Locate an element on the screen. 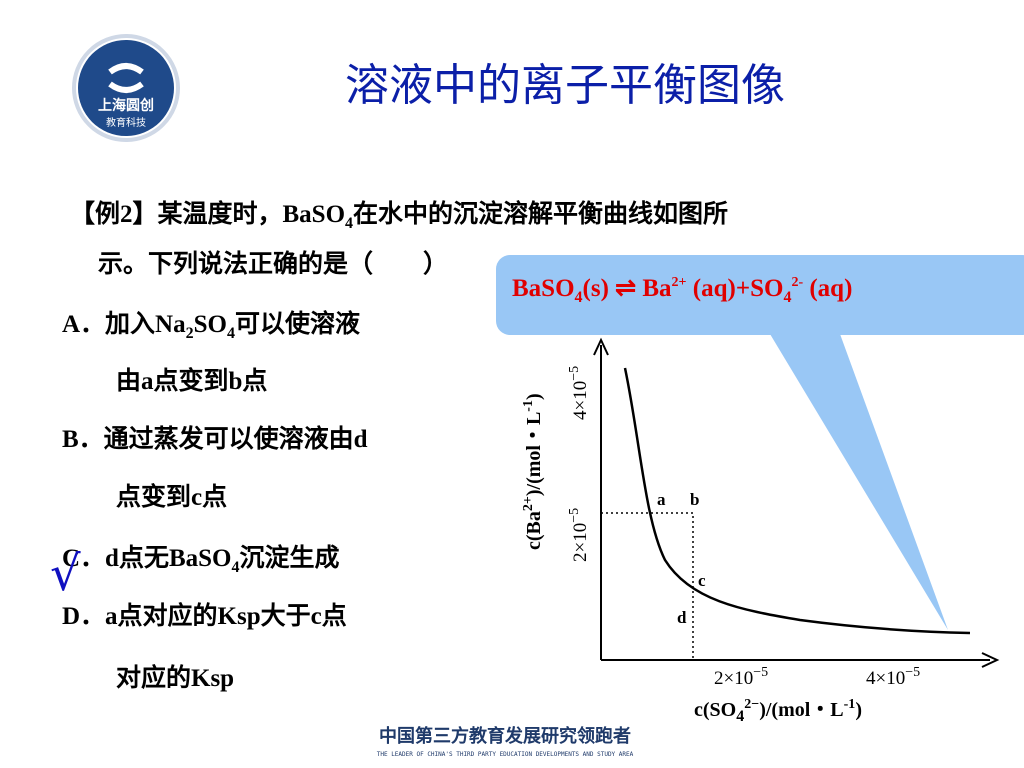 This screenshot has width=1024, height=768. text-part: C．d点无BaSO is located at coordinates (146, 558).